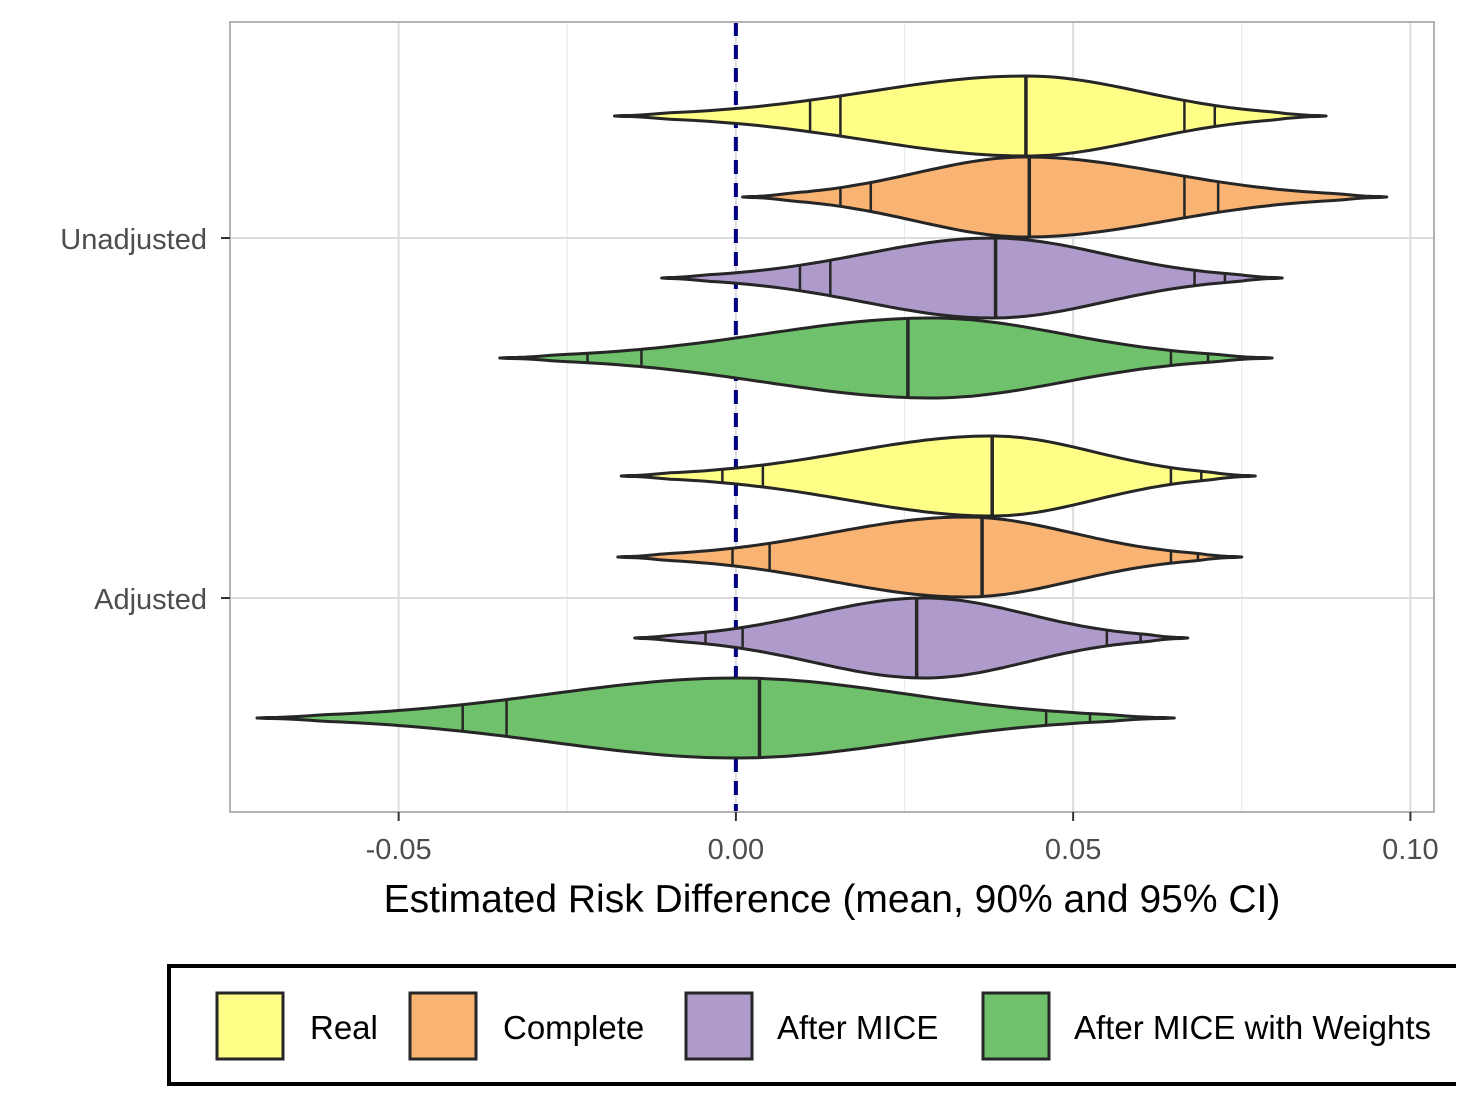 The image size is (1458, 1108). What do you see at coordinates (857, 1027) in the screenshot?
I see `legend-label-after-mice: After MICE` at bounding box center [857, 1027].